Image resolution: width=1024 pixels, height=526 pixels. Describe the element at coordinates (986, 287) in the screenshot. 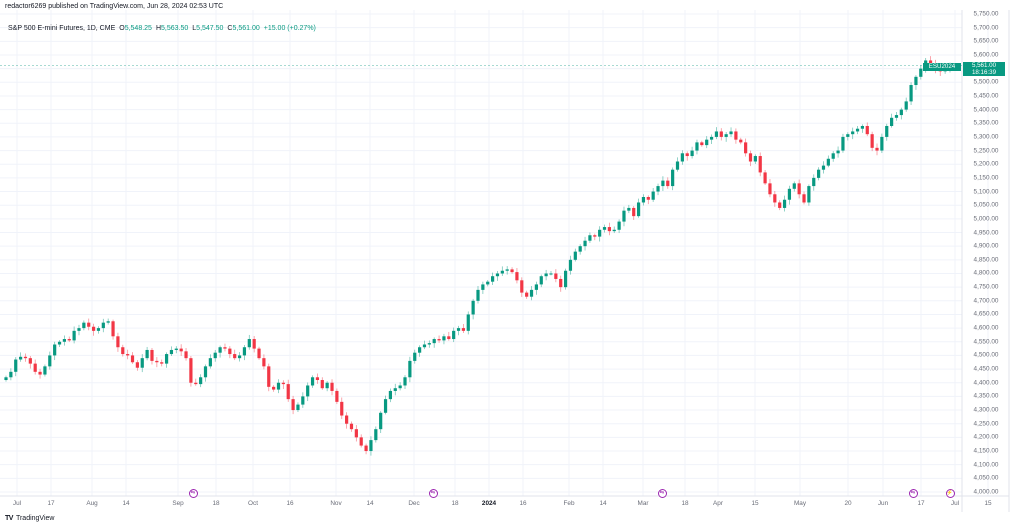

I see `price-tick-label: 4,750.00` at that location.